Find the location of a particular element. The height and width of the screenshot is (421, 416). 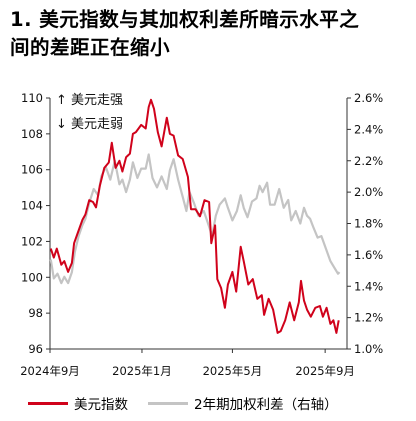

y-right-tick-label: 2.4% is located at coordinates (368, 129).